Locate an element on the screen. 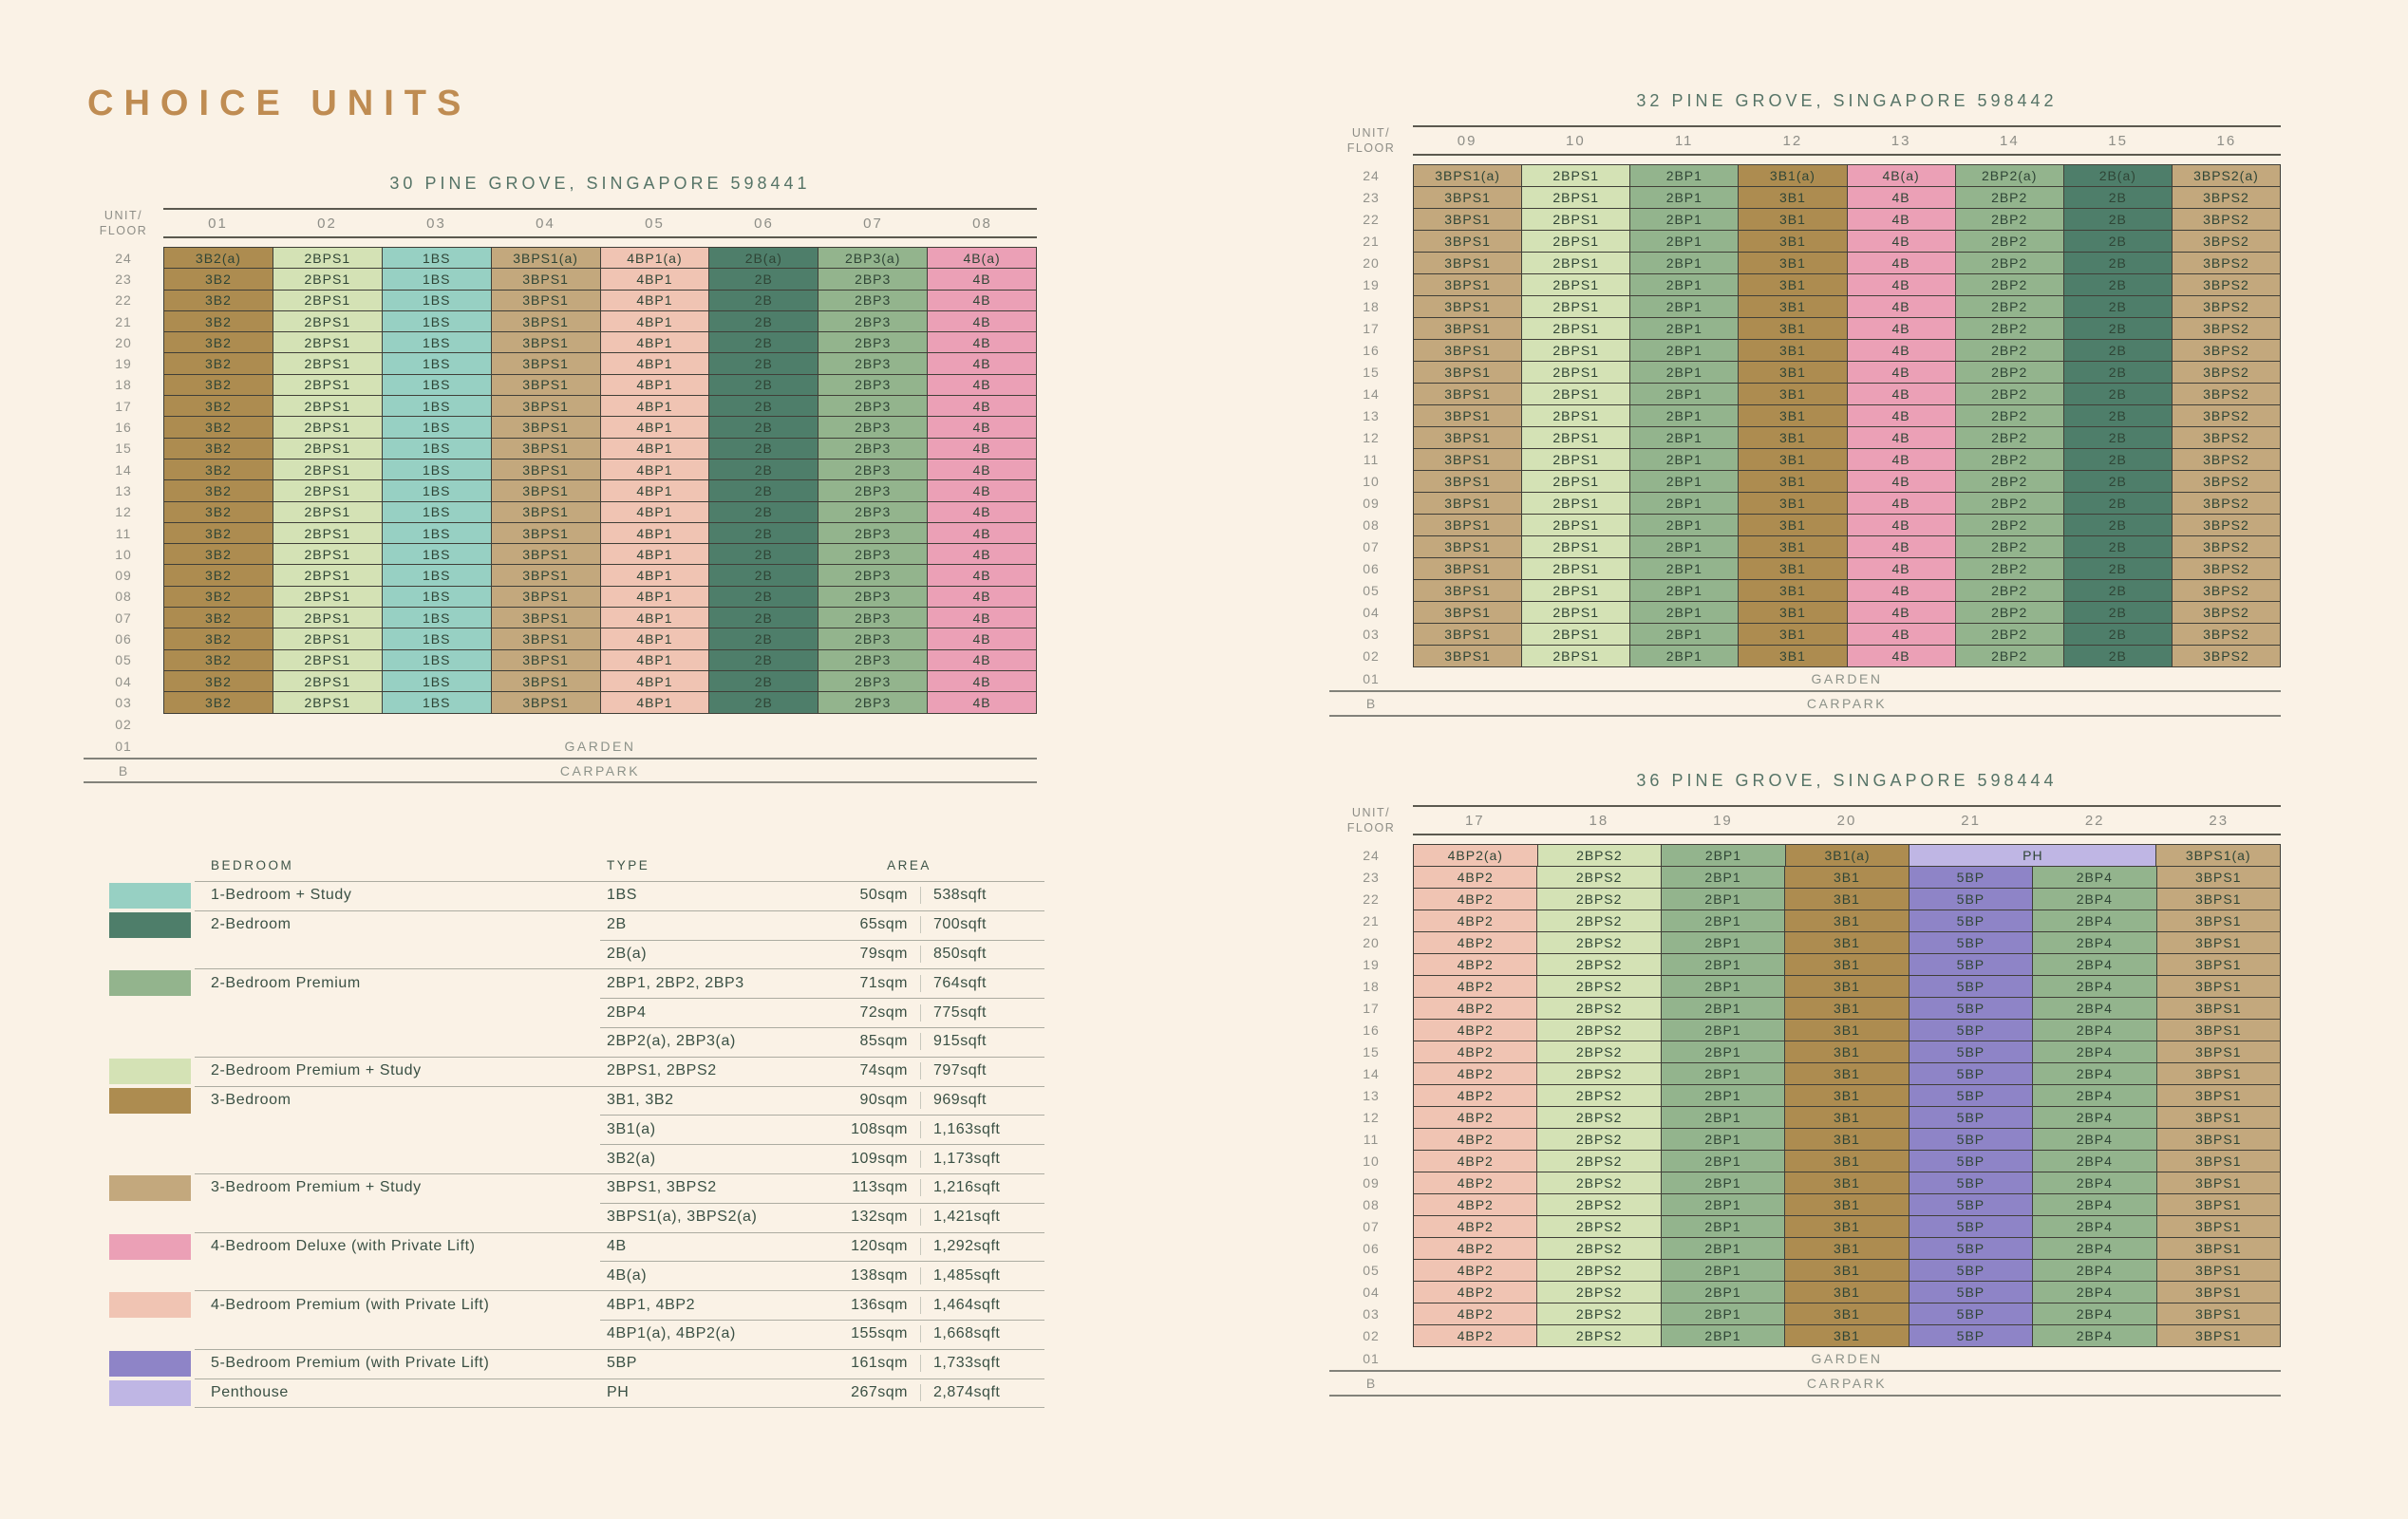  table-row: 12 3BPS1 2BPS1 2BP1 3B1 4B 2BP2 2B 3BPS2 is located at coordinates (1805, 437).